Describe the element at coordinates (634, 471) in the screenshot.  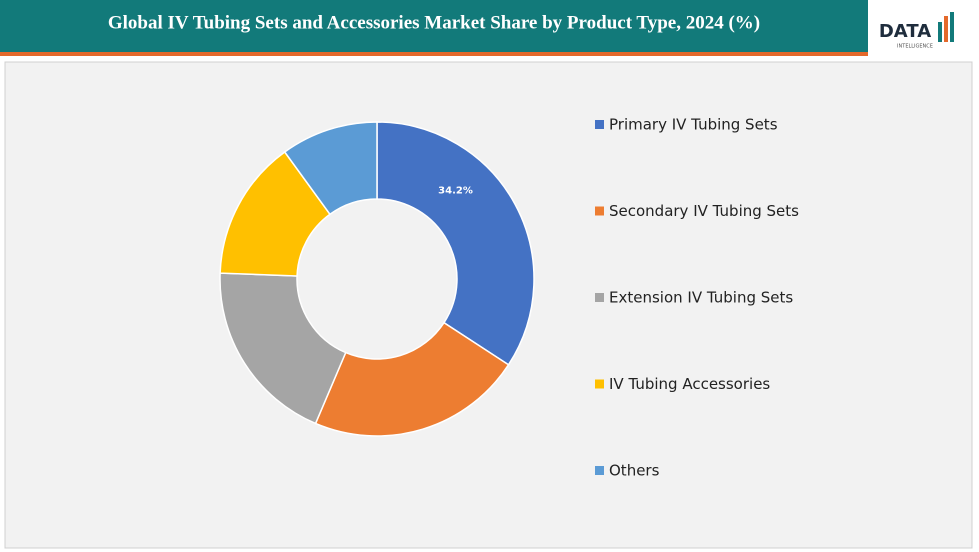
I see `legend-label: Others` at that location.